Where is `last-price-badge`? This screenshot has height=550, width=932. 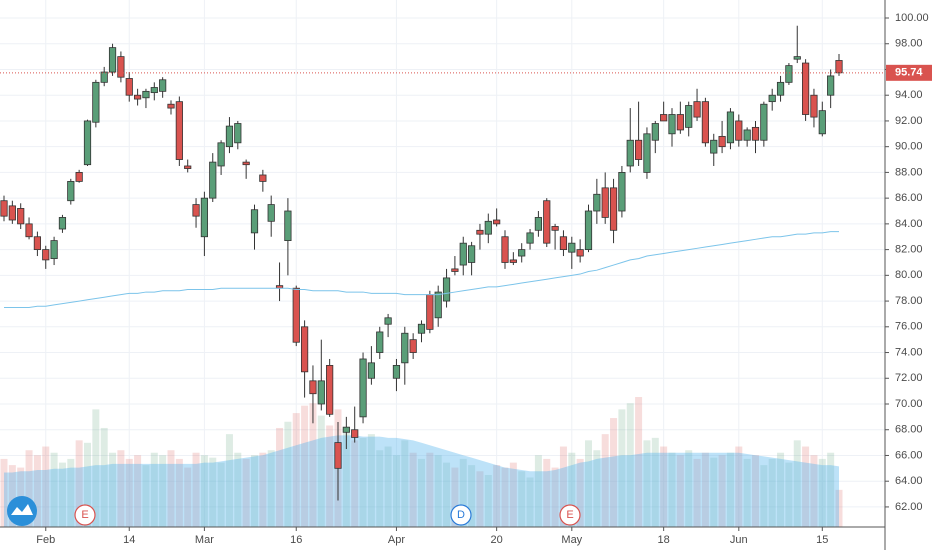 last-price-badge is located at coordinates (909, 72).